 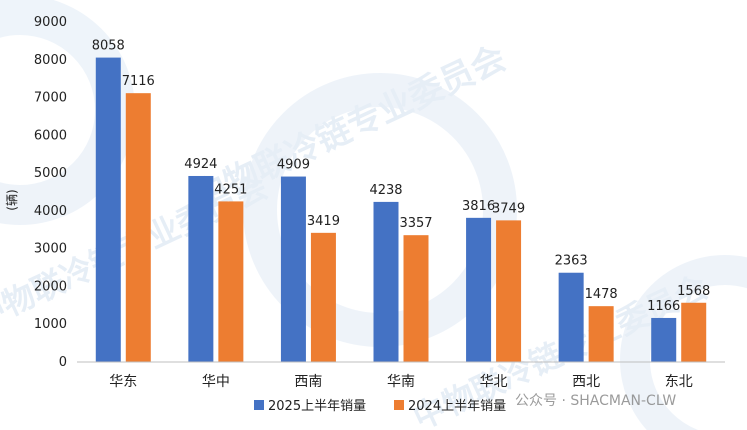 I want to click on y-tick-label: 2000, so click(x=50, y=286).